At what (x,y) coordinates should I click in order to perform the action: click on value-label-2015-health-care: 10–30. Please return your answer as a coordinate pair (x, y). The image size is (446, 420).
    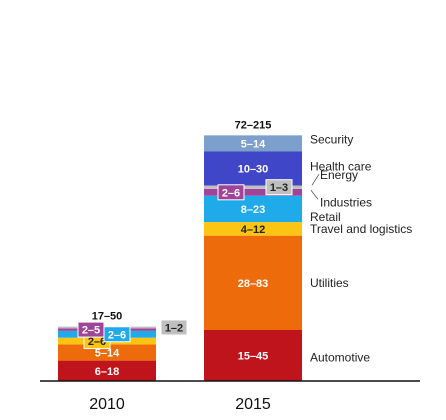
    Looking at the image, I should click on (253, 170).